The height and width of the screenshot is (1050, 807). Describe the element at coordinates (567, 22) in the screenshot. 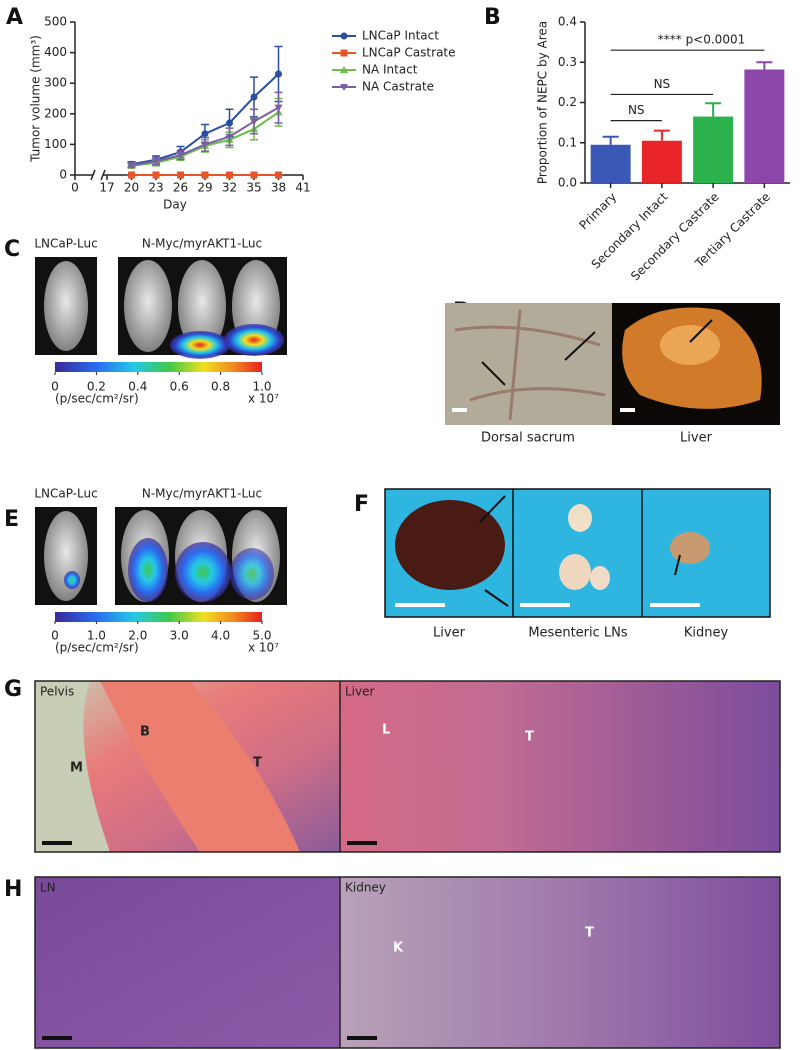

I see `y-tick-label: 0.4` at that location.